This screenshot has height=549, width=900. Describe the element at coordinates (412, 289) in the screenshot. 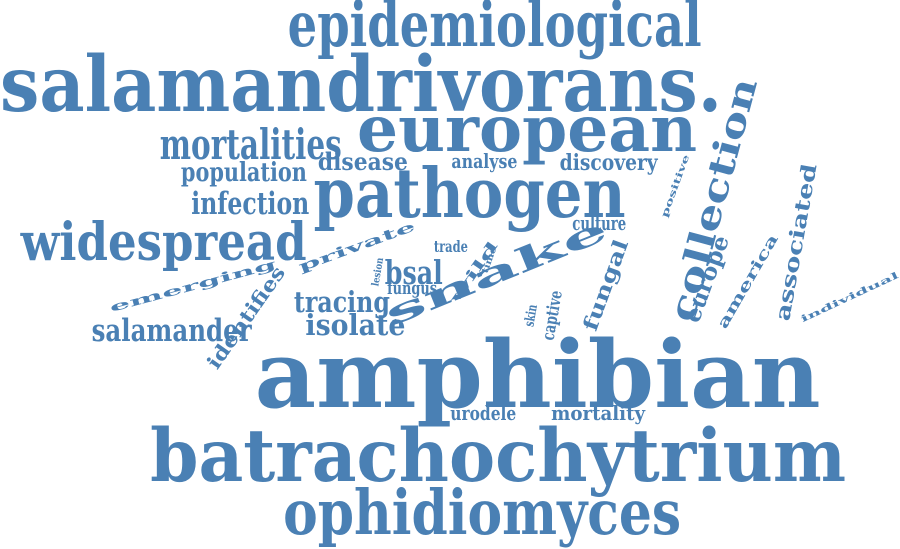

I see `word-fungus: fungus` at that location.